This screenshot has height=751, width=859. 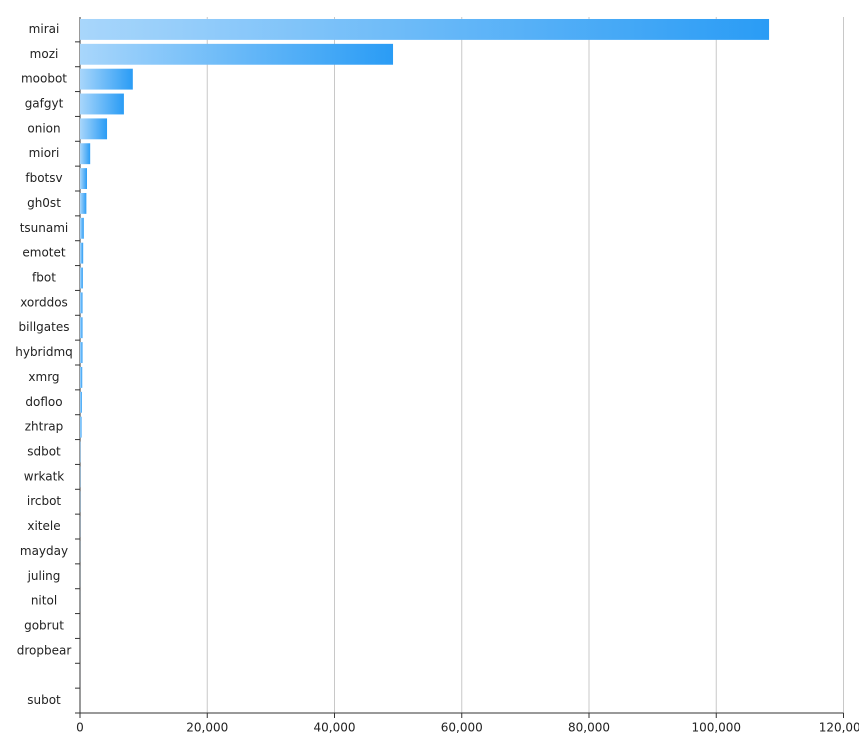 I want to click on y-tick-label: fbot, so click(x=44, y=278).